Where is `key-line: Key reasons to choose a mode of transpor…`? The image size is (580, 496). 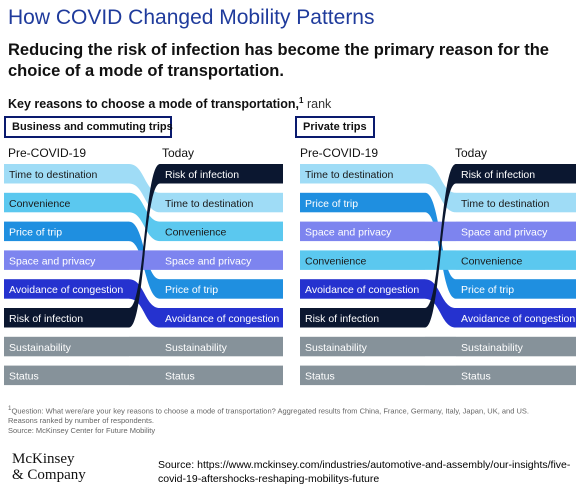
key-line: Key reasons to choose a mode of transpor… is located at coordinates (169, 103).